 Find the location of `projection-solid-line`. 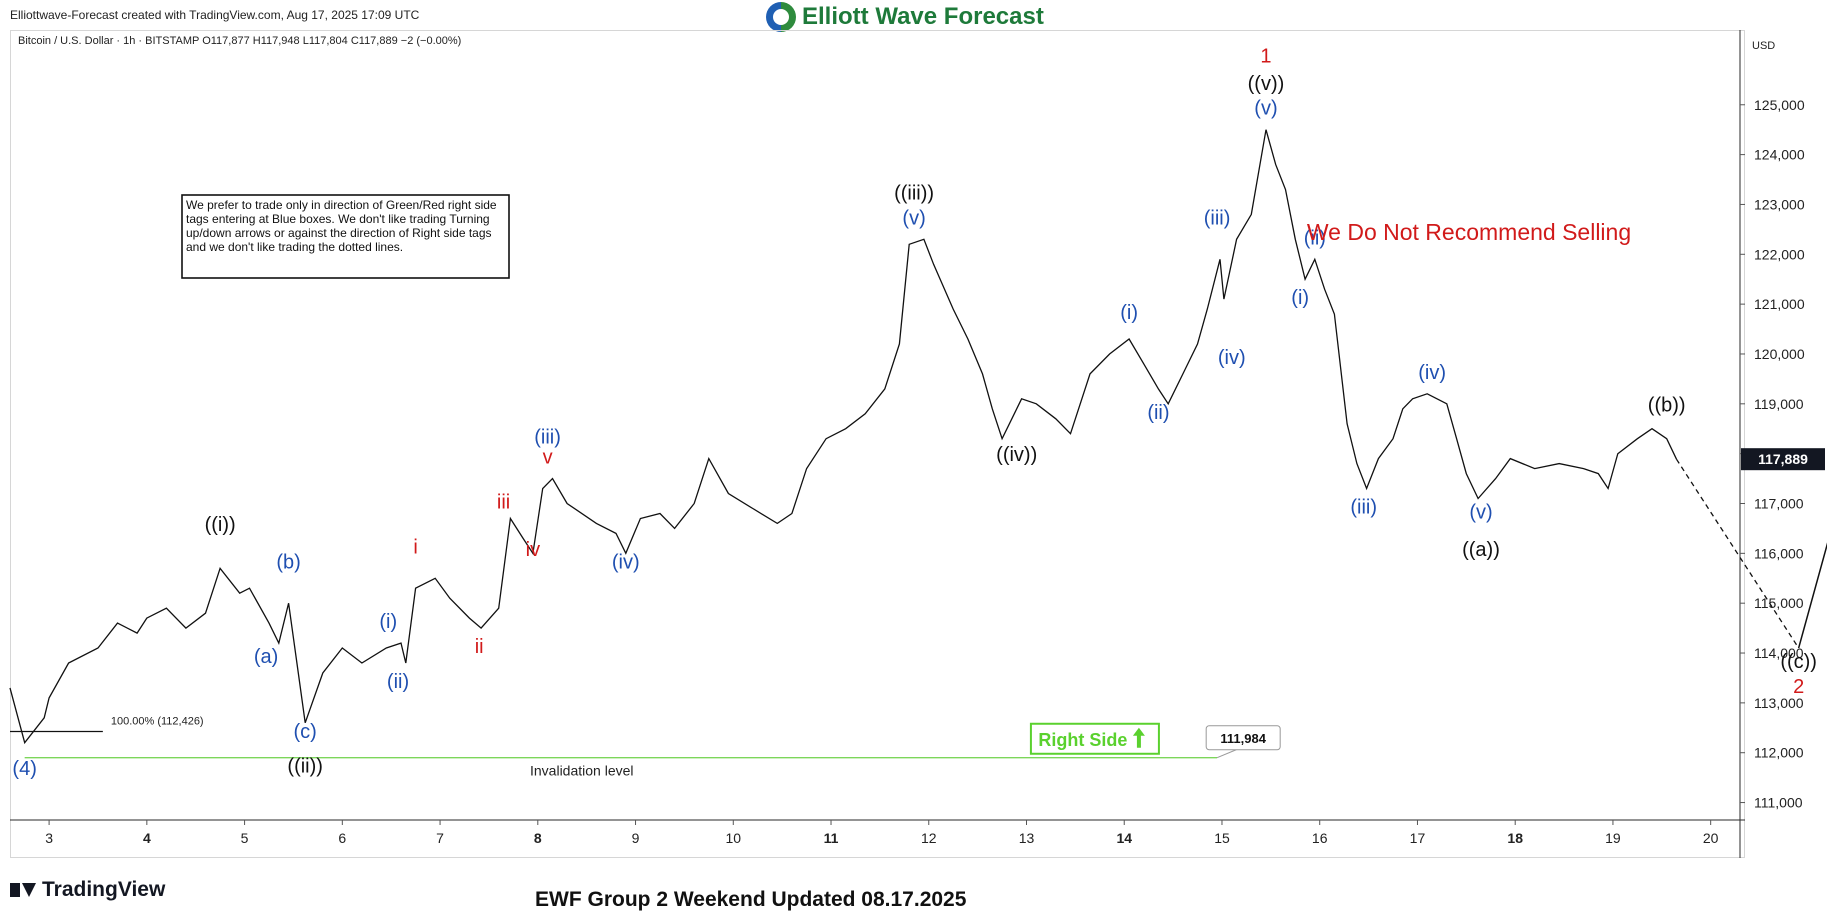

projection-solid-line is located at coordinates (1812, 595).